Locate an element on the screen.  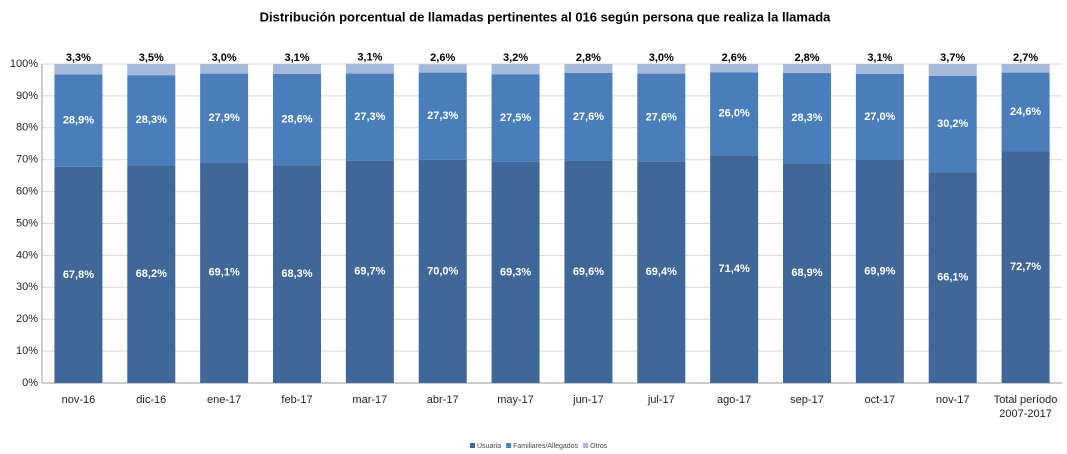
data-label: 69,9% is located at coordinates (879, 271).